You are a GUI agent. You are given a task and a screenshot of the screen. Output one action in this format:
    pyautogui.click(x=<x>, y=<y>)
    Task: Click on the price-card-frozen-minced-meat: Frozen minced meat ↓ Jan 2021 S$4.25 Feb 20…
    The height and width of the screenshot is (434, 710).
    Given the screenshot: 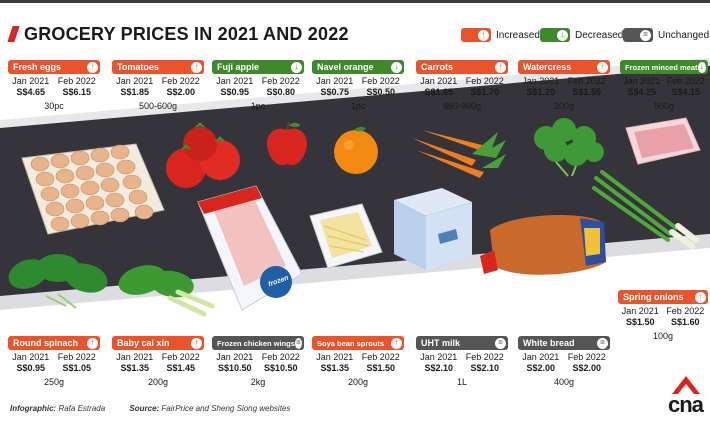 What is the action you would take?
    pyautogui.click(x=664, y=85)
    